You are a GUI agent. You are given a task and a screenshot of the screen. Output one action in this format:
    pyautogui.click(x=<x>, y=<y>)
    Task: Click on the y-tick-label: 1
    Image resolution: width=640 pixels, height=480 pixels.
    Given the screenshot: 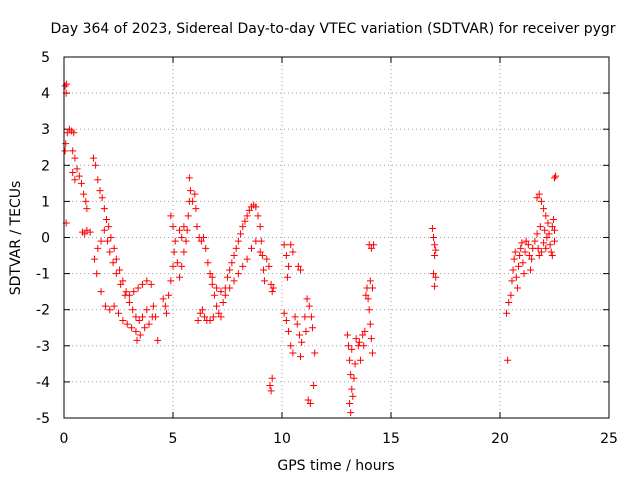 What is the action you would take?
    pyautogui.click(x=45, y=202)
    